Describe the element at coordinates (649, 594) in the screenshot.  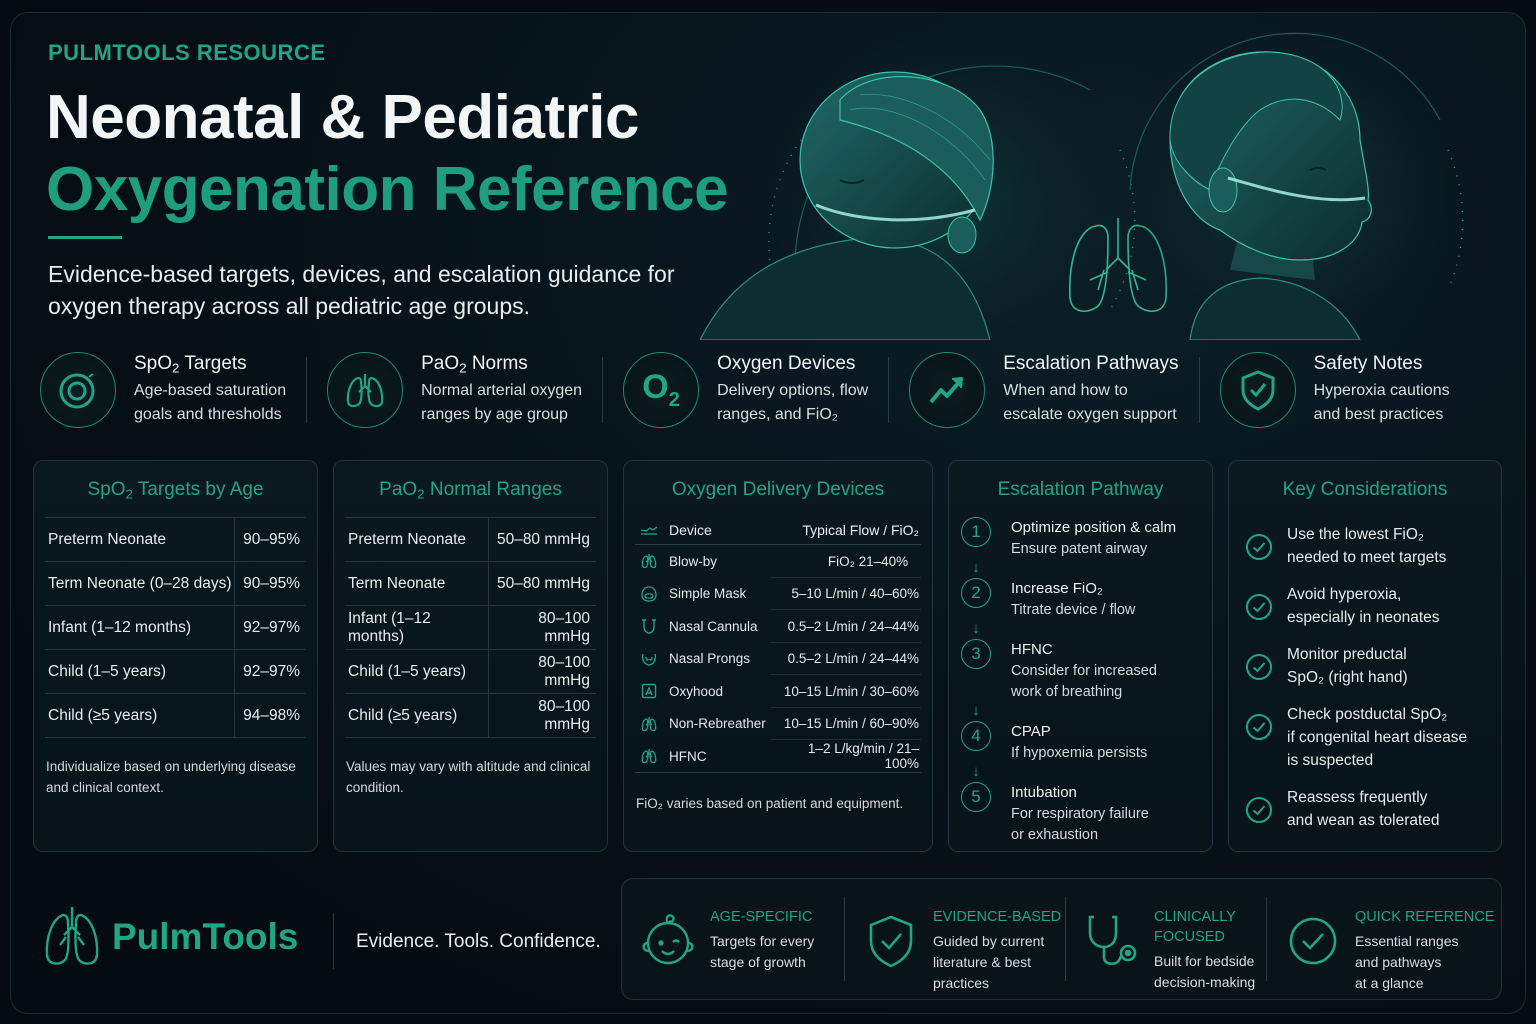
I see `mask-icon` at that location.